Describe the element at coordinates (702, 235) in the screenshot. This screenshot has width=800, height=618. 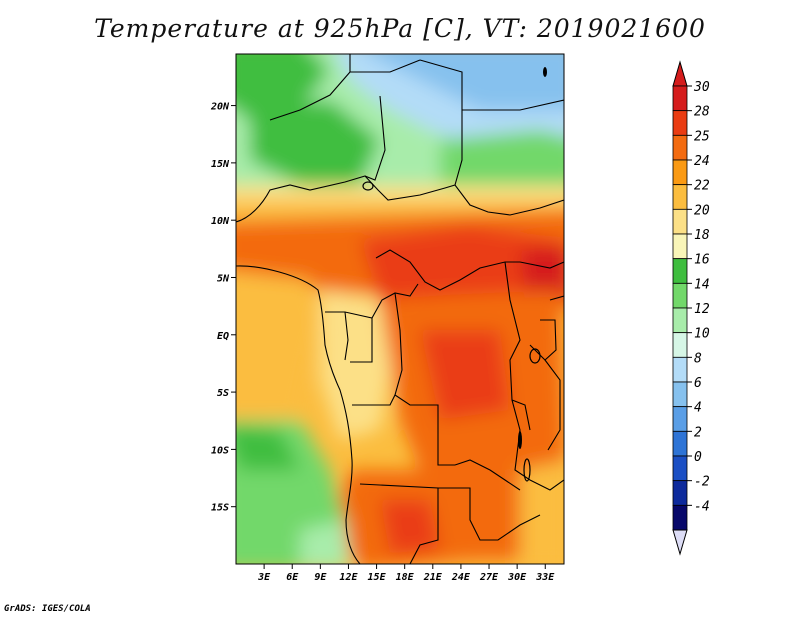
I see `colorbar-label: 18` at that location.